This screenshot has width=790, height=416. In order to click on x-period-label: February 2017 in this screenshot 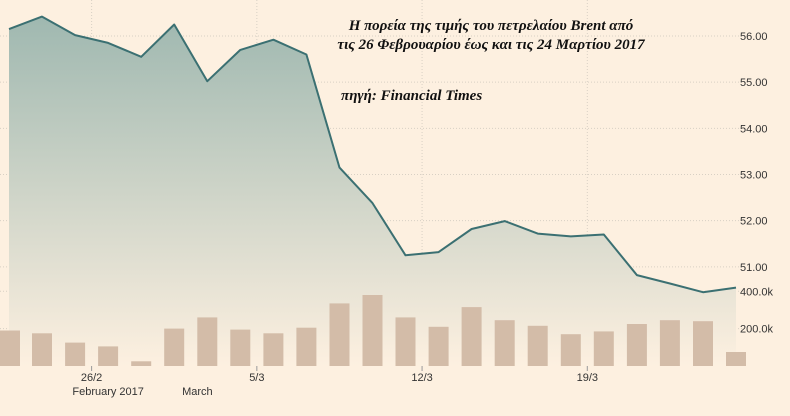, I will do `click(108, 392)`.